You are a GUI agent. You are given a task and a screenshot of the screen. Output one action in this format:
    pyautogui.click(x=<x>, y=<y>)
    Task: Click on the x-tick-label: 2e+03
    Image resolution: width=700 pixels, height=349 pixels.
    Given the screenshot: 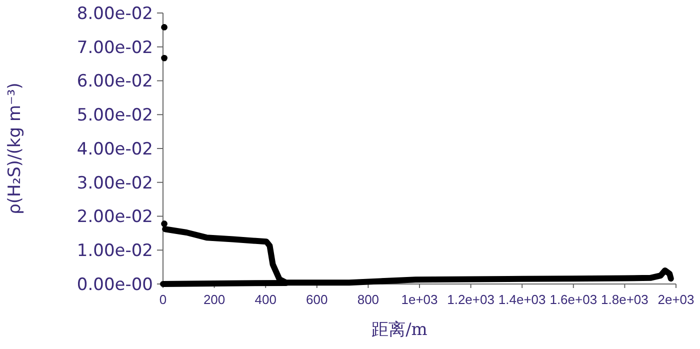 What is the action you would take?
    pyautogui.click(x=676, y=299)
    